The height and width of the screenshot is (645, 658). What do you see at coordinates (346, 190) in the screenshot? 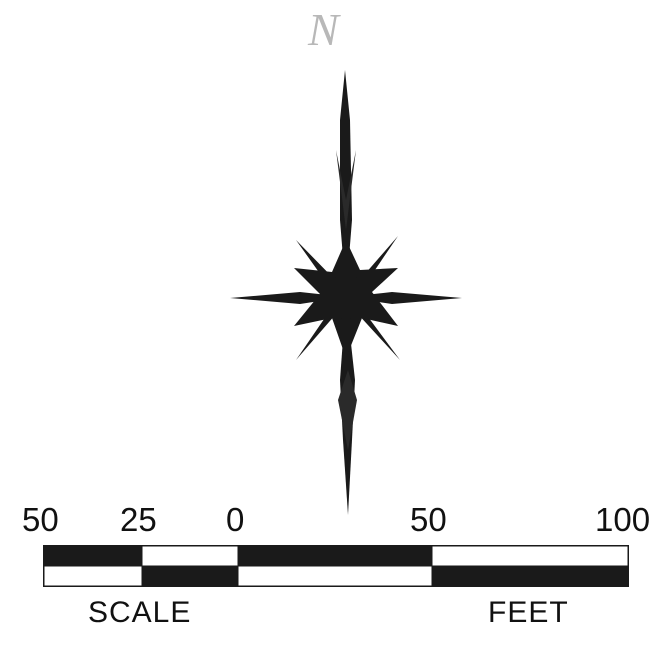
I see `north-spike-bulge` at bounding box center [346, 190].